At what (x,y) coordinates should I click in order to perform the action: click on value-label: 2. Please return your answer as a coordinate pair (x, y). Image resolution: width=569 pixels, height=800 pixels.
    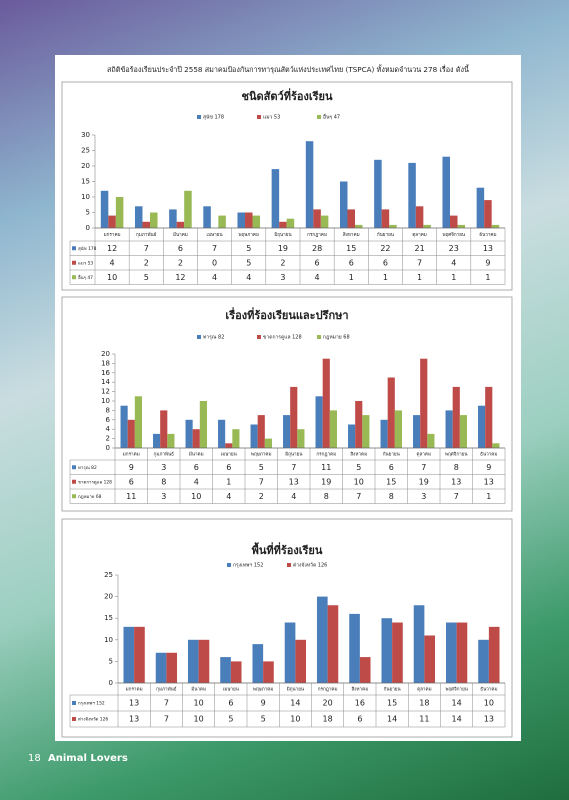
    Looking at the image, I should click on (282, 262).